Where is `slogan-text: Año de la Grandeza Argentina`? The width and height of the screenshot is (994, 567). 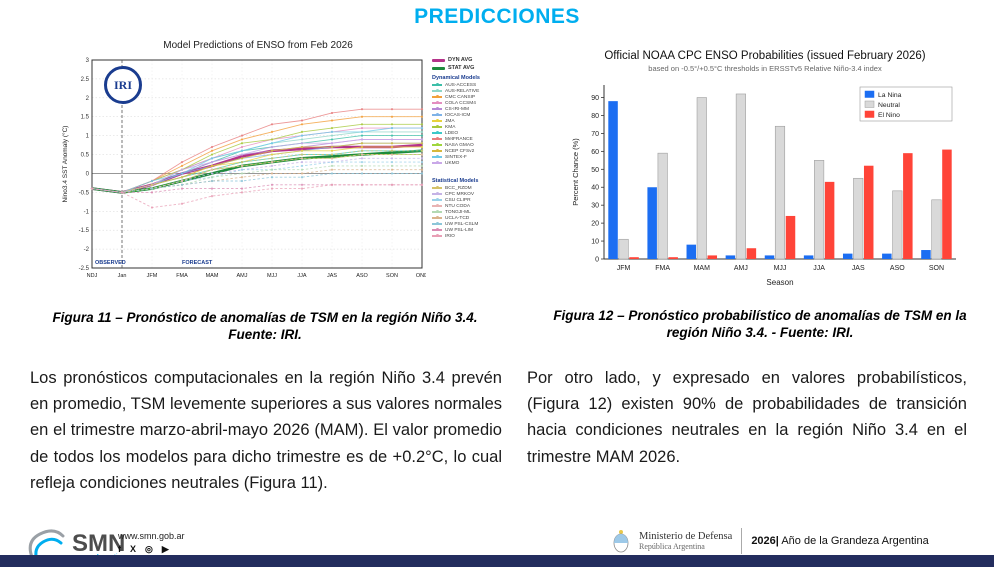 slogan-text: Año de la Grandeza Argentina is located at coordinates (853, 541).